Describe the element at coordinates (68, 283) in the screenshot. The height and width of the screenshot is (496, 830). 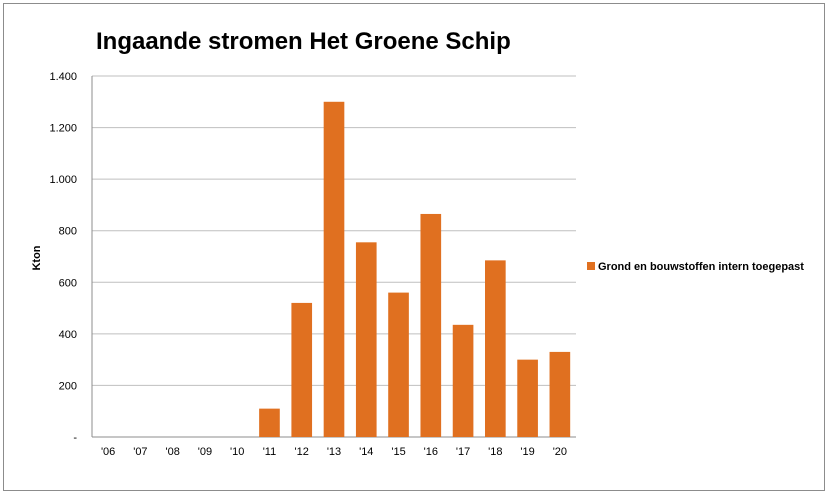
I see `y-tick-label: 600` at that location.